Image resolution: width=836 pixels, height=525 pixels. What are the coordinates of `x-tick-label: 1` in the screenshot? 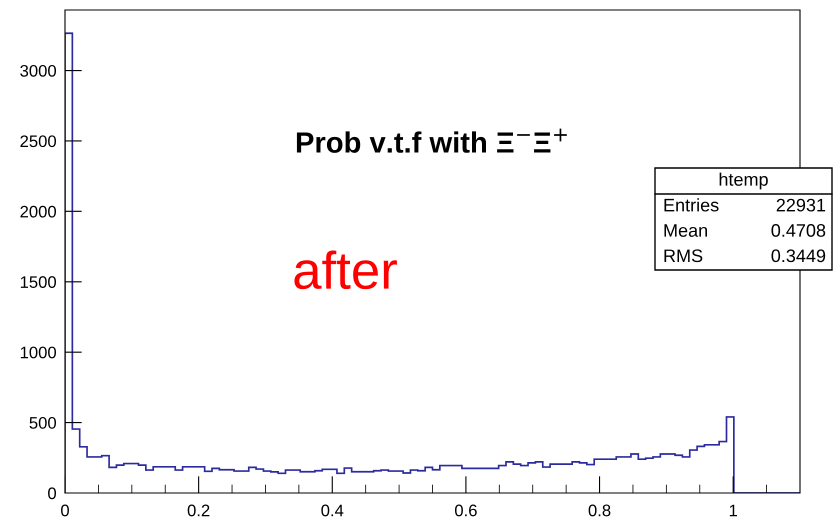 It's located at (734, 510).